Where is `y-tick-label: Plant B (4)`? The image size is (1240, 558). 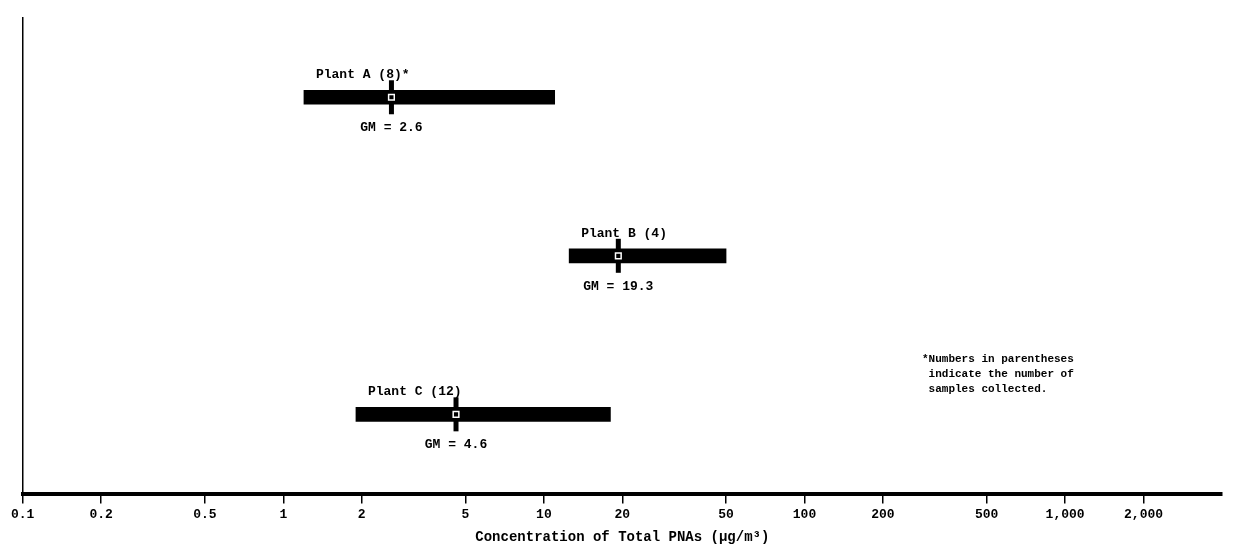 y-tick-label: Plant B (4) is located at coordinates (624, 233).